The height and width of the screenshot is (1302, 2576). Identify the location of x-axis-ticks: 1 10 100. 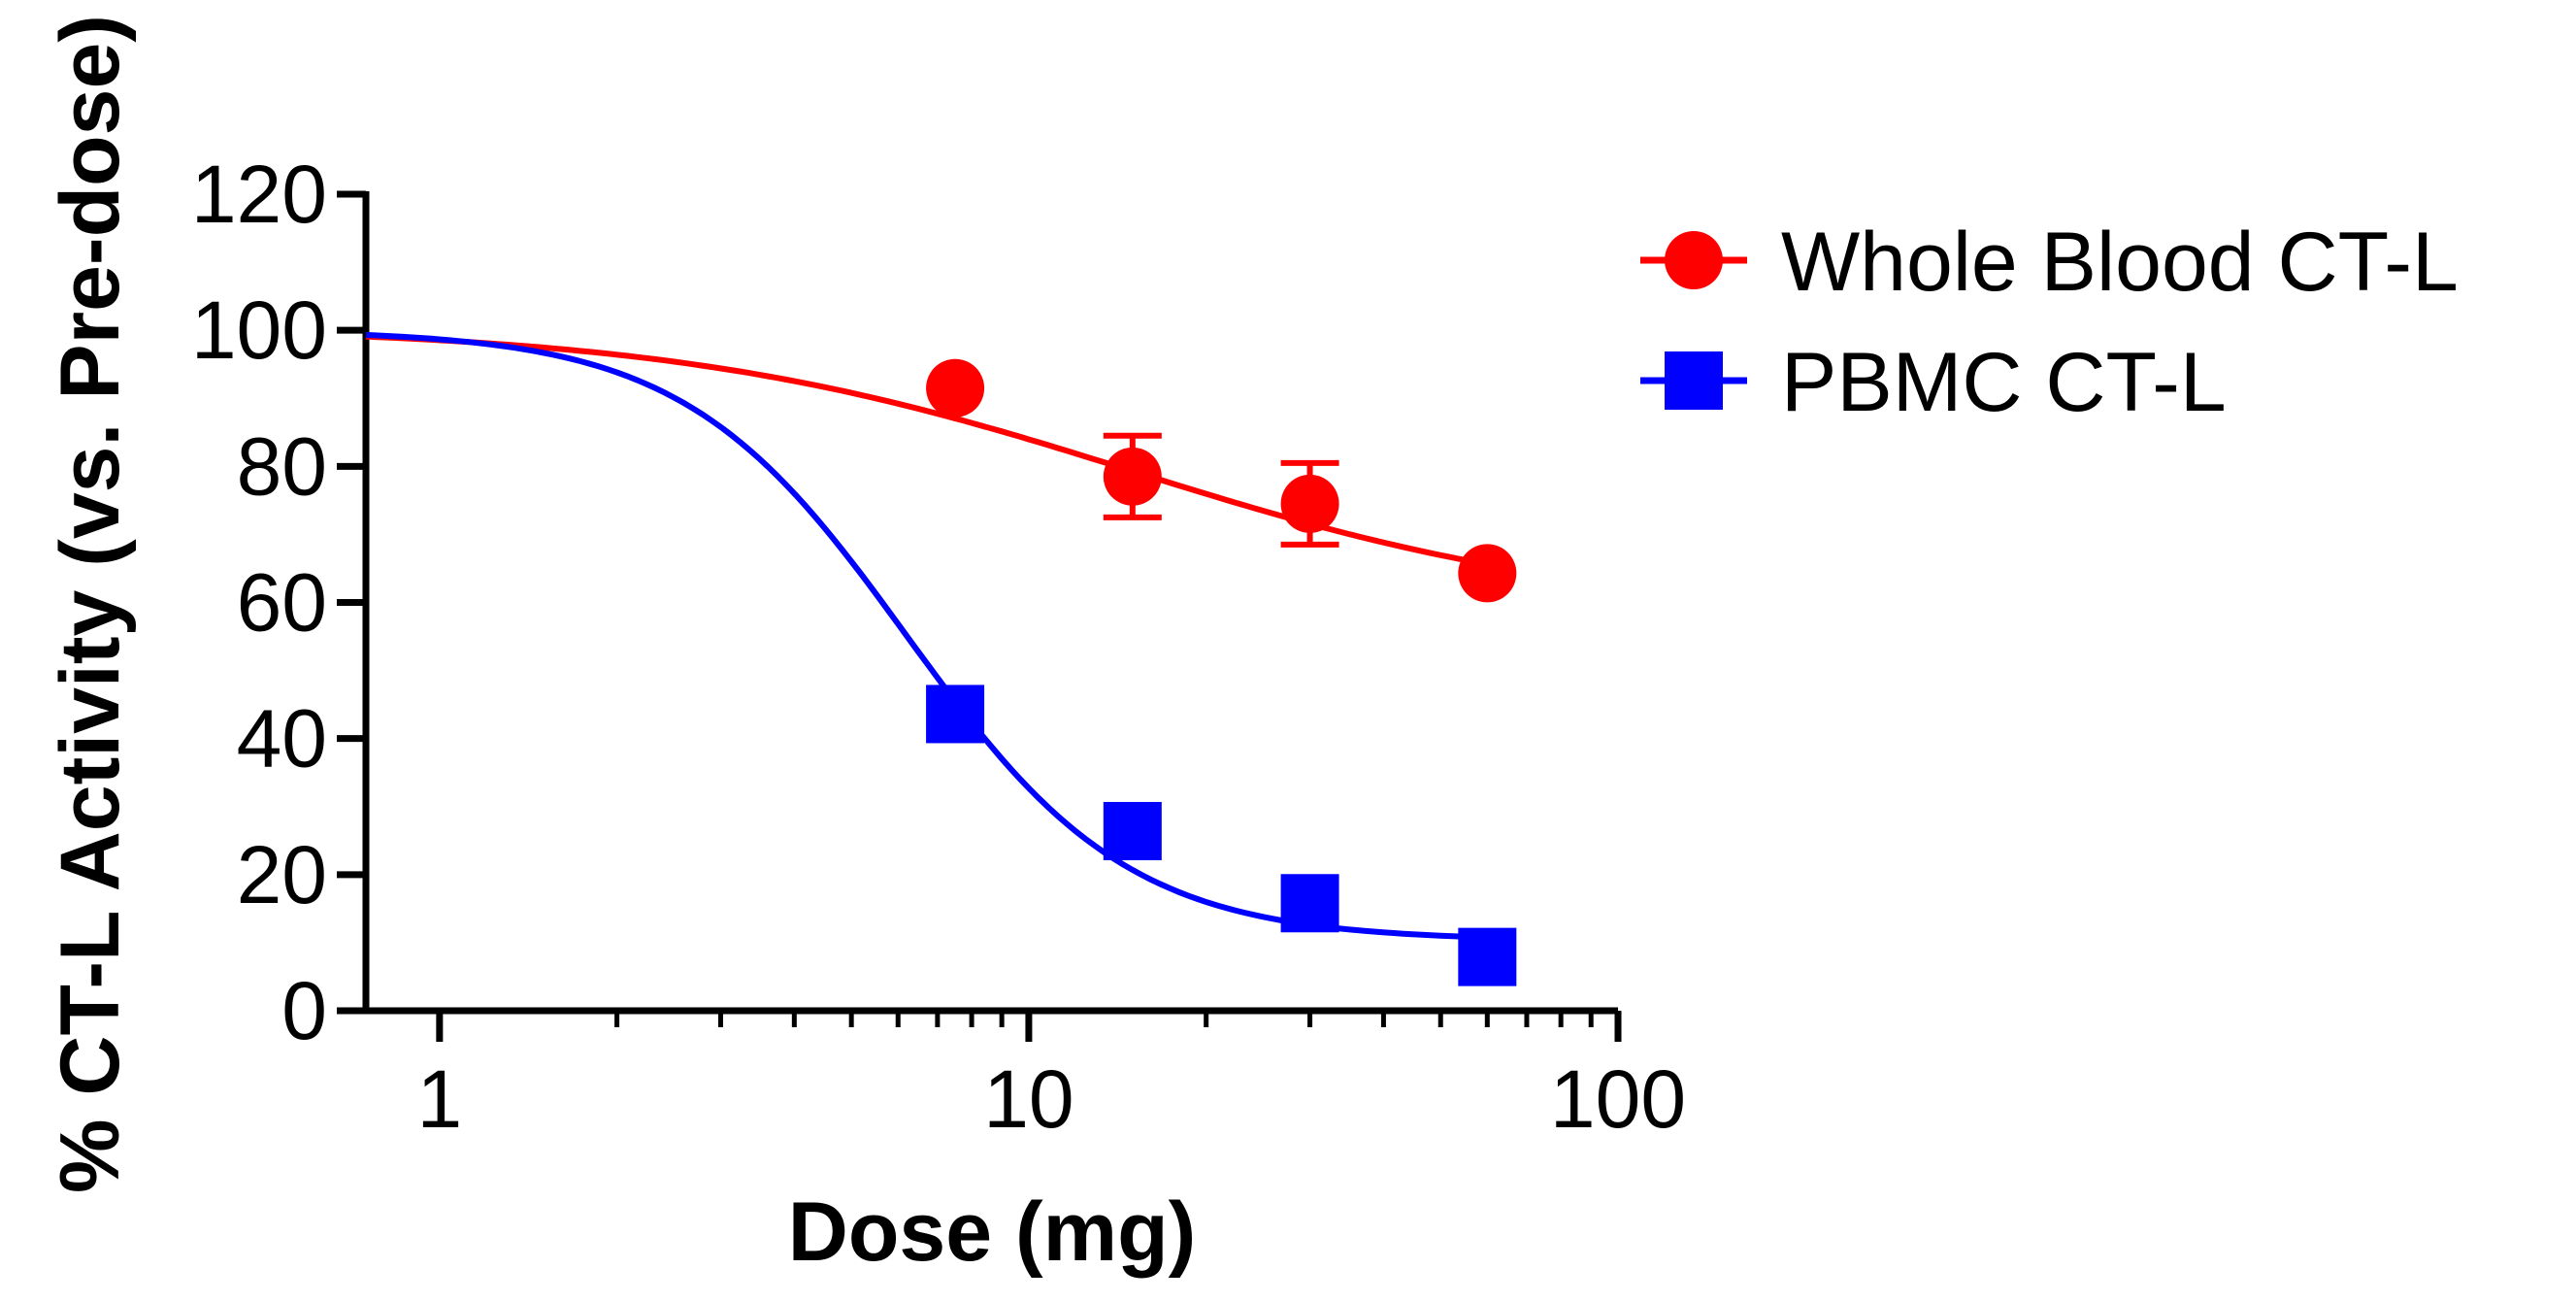
(1051, 1078).